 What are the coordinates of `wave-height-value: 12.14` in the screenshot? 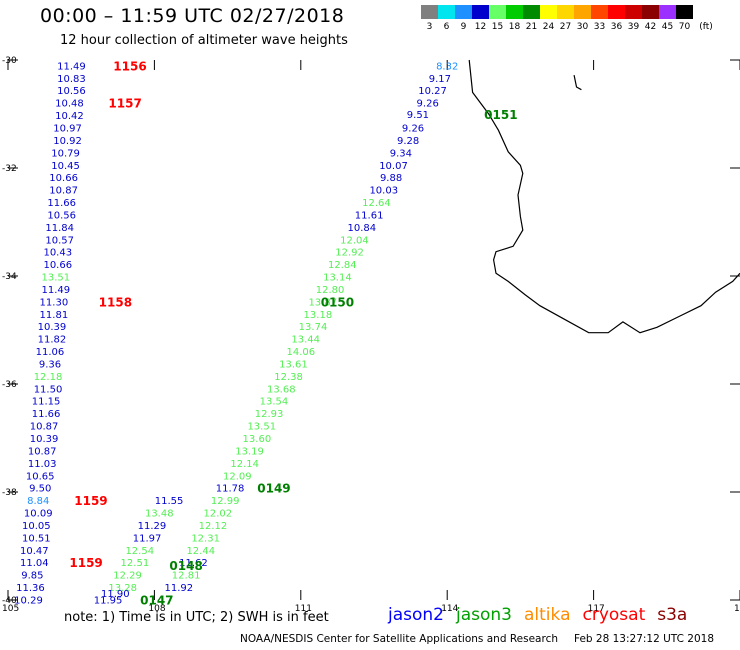 It's located at (244, 464).